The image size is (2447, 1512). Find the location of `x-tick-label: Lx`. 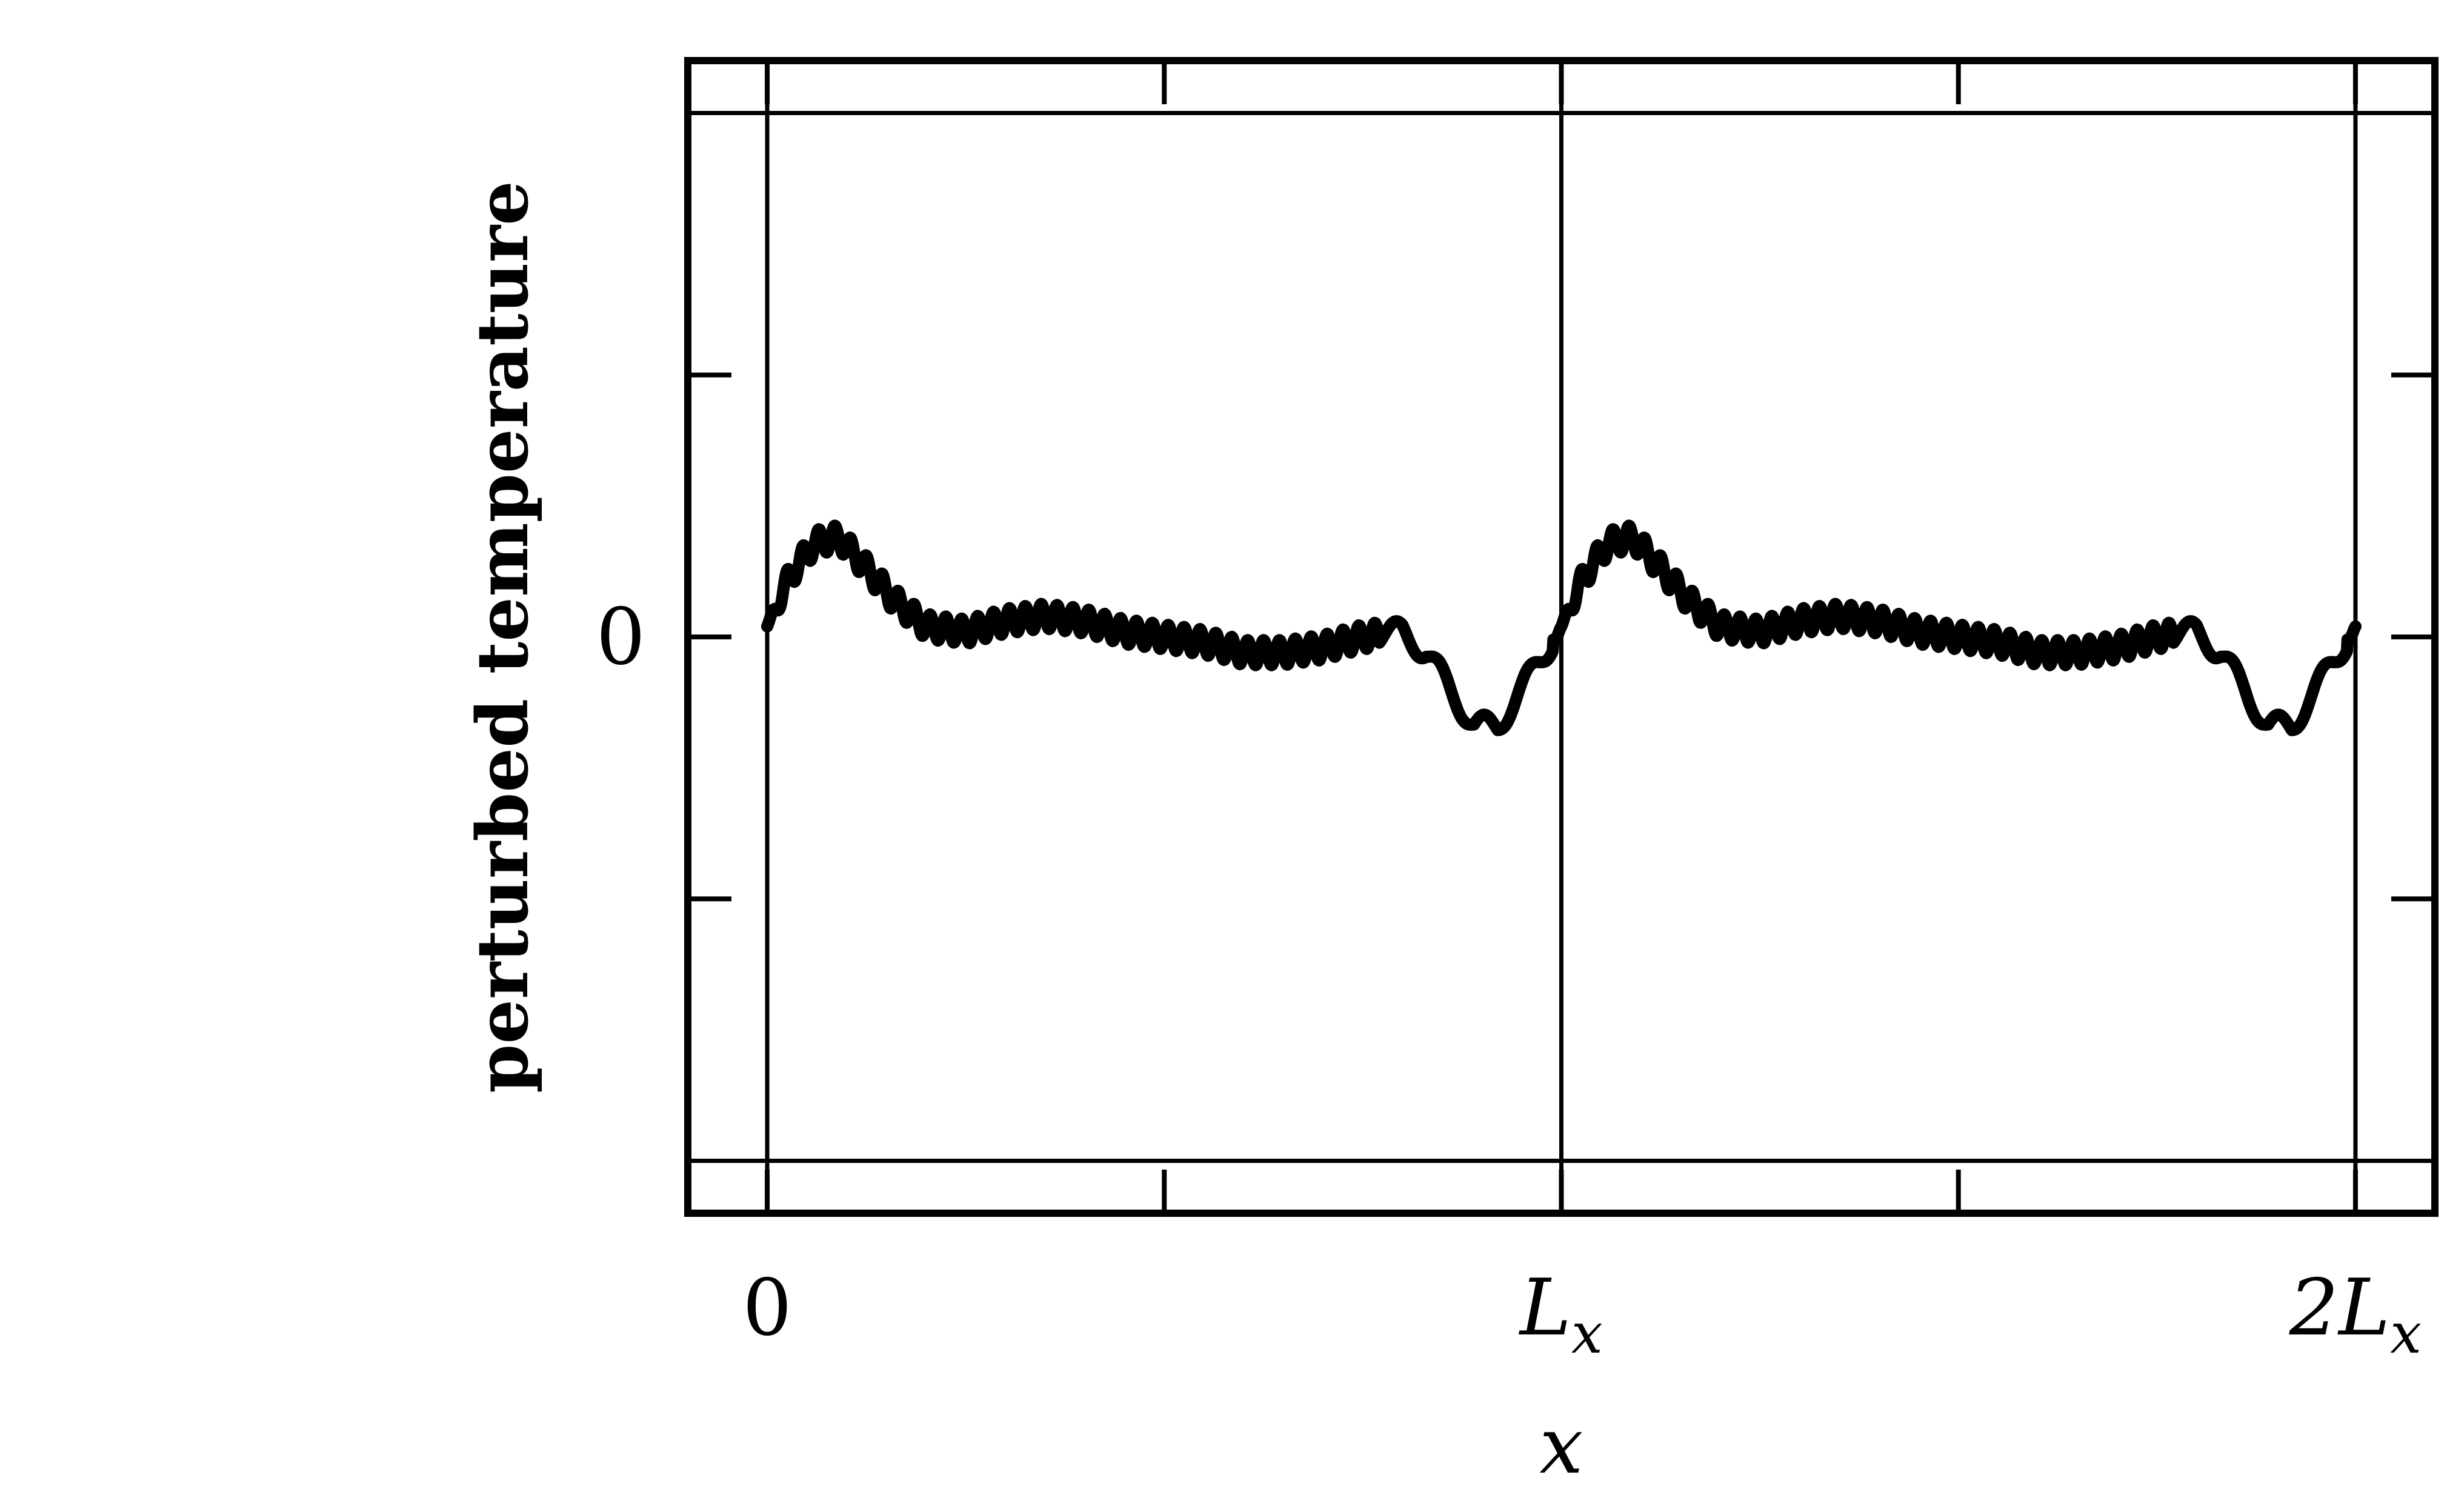

x-tick-label: Lx is located at coordinates (1561, 1314).